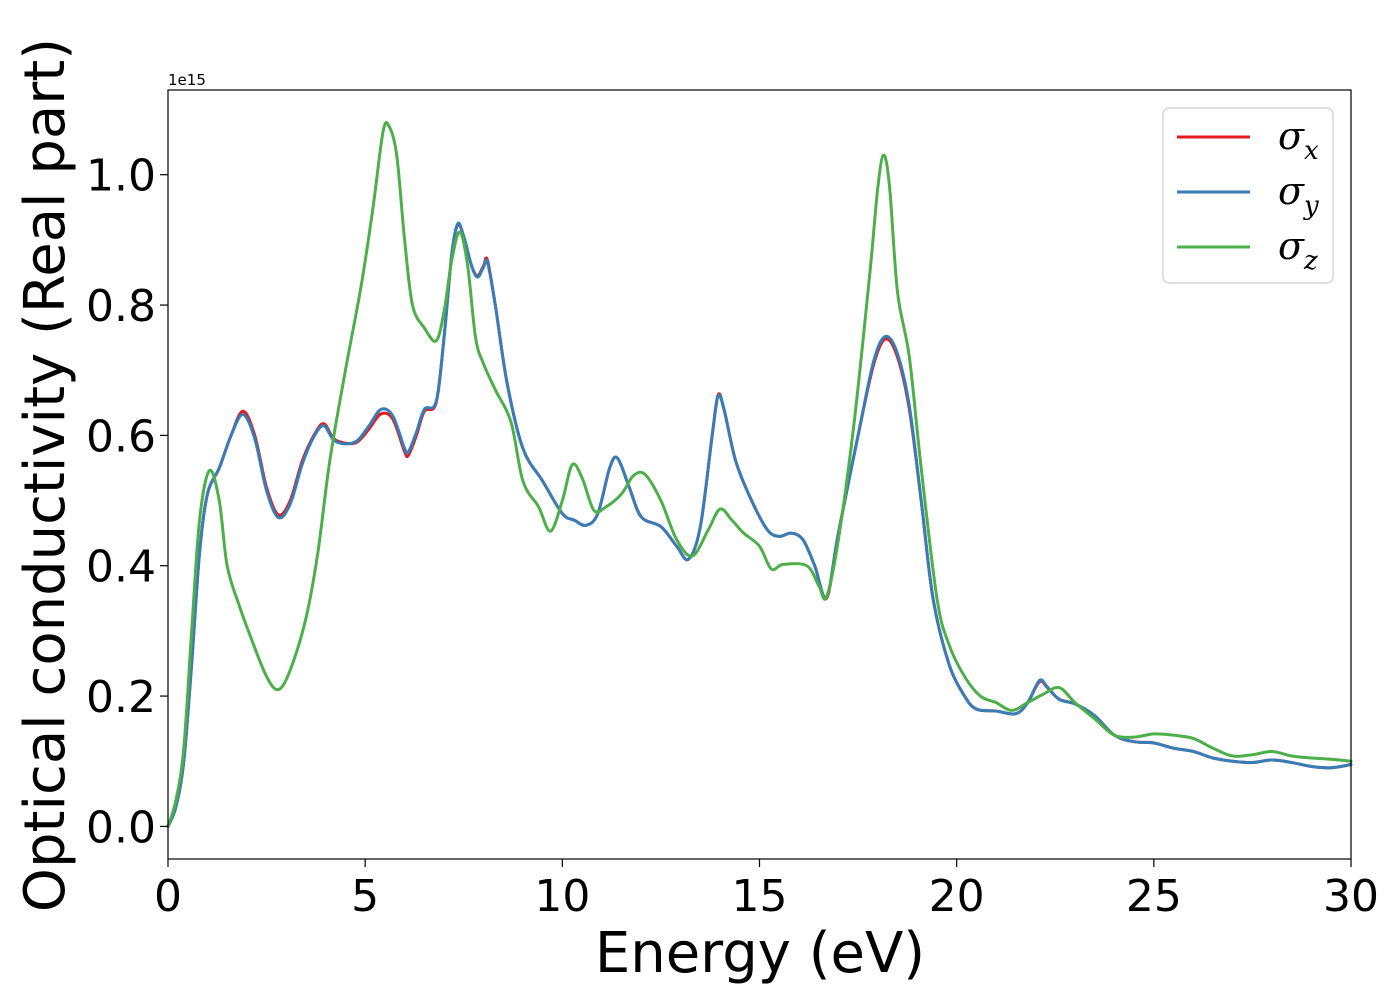 The image size is (1400, 1000). What do you see at coordinates (121, 176) in the screenshot?
I see `y-tick-label: 1.0` at bounding box center [121, 176].